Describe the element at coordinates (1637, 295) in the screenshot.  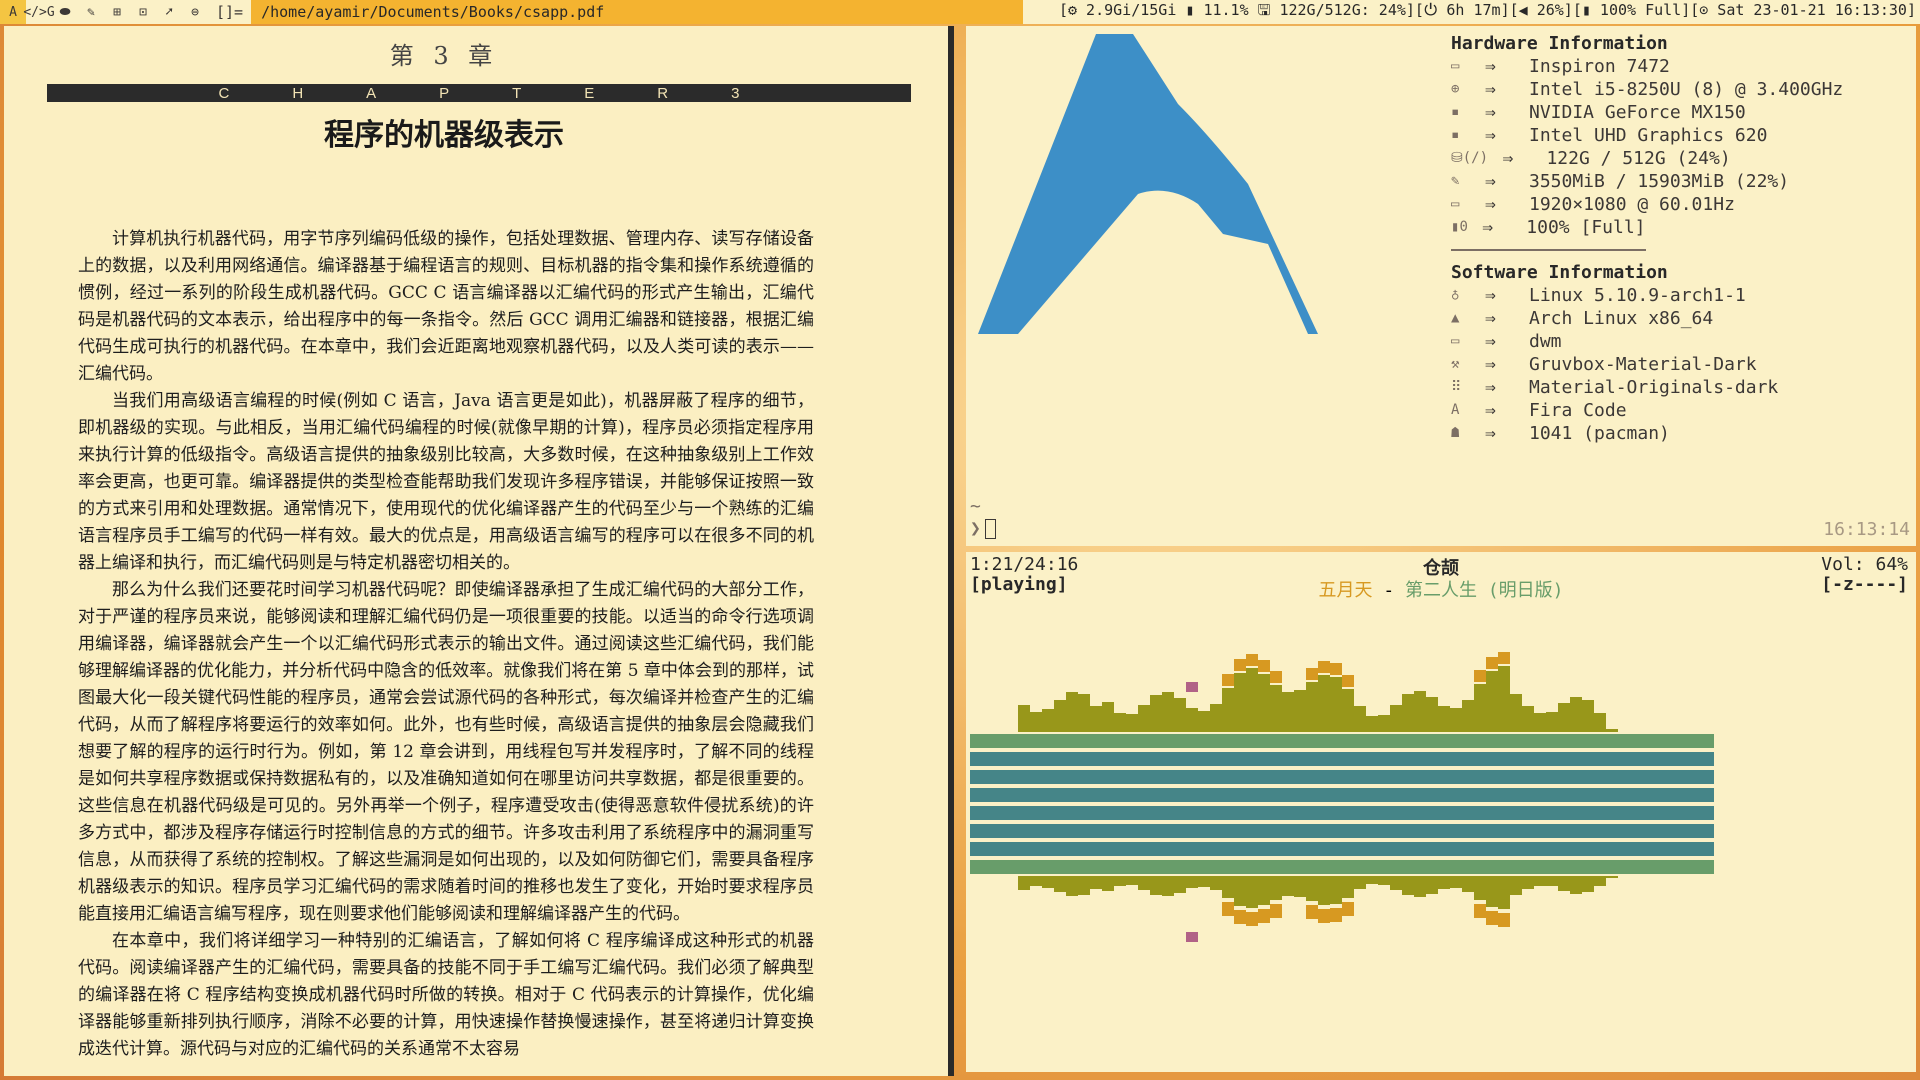
I see `info-value: Linux 5.10.9-arch1-1` at that location.